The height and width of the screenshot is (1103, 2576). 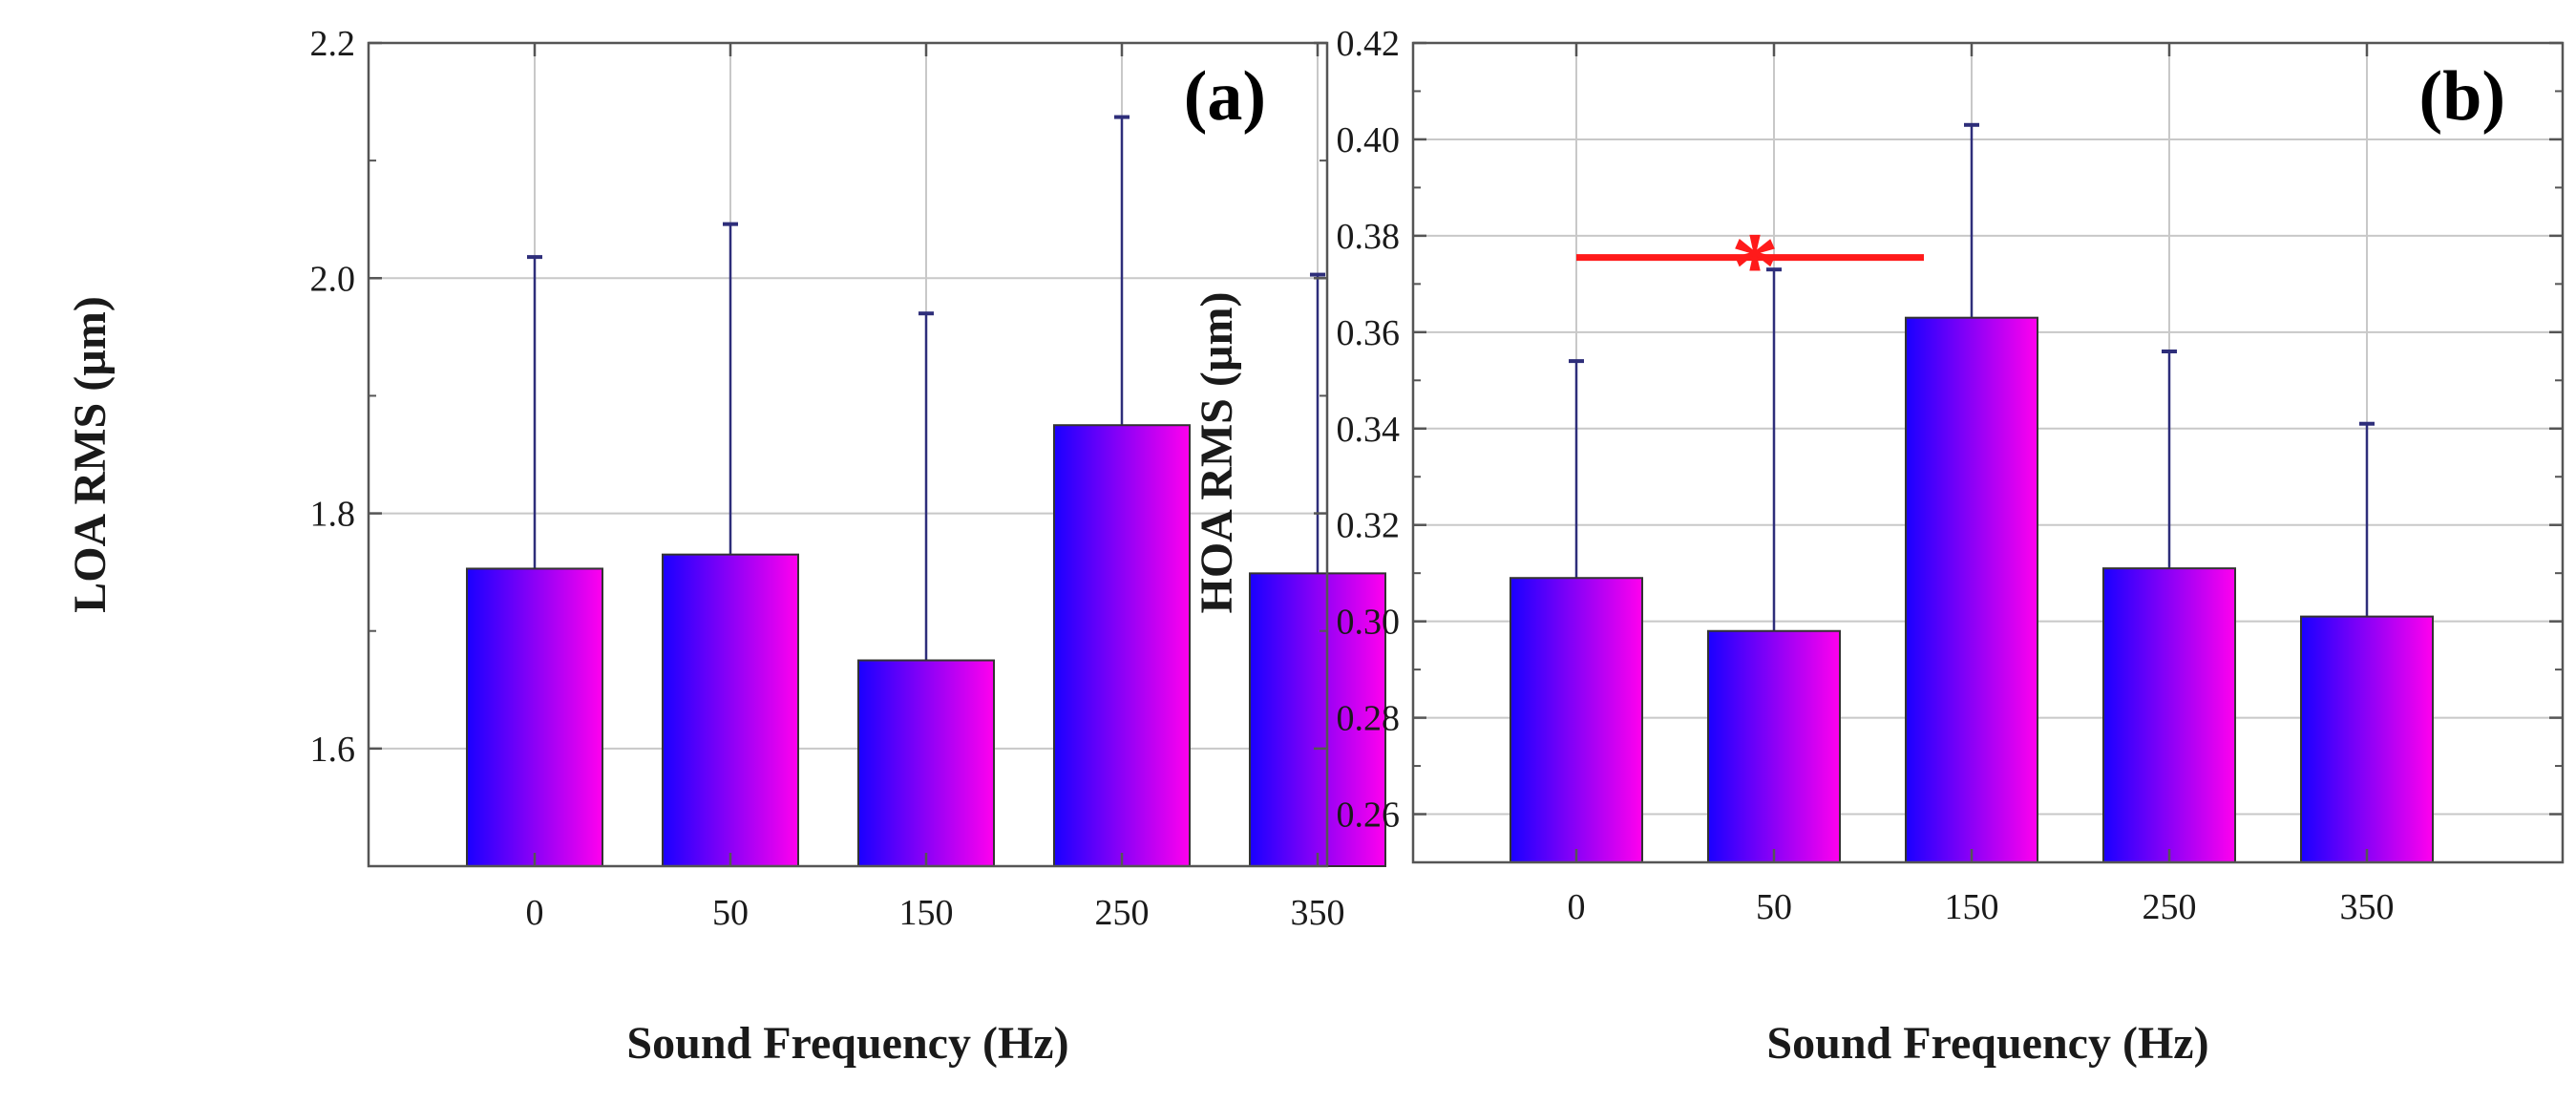 What do you see at coordinates (333, 750) in the screenshot?
I see `y-tick-label: 1.6` at bounding box center [333, 750].